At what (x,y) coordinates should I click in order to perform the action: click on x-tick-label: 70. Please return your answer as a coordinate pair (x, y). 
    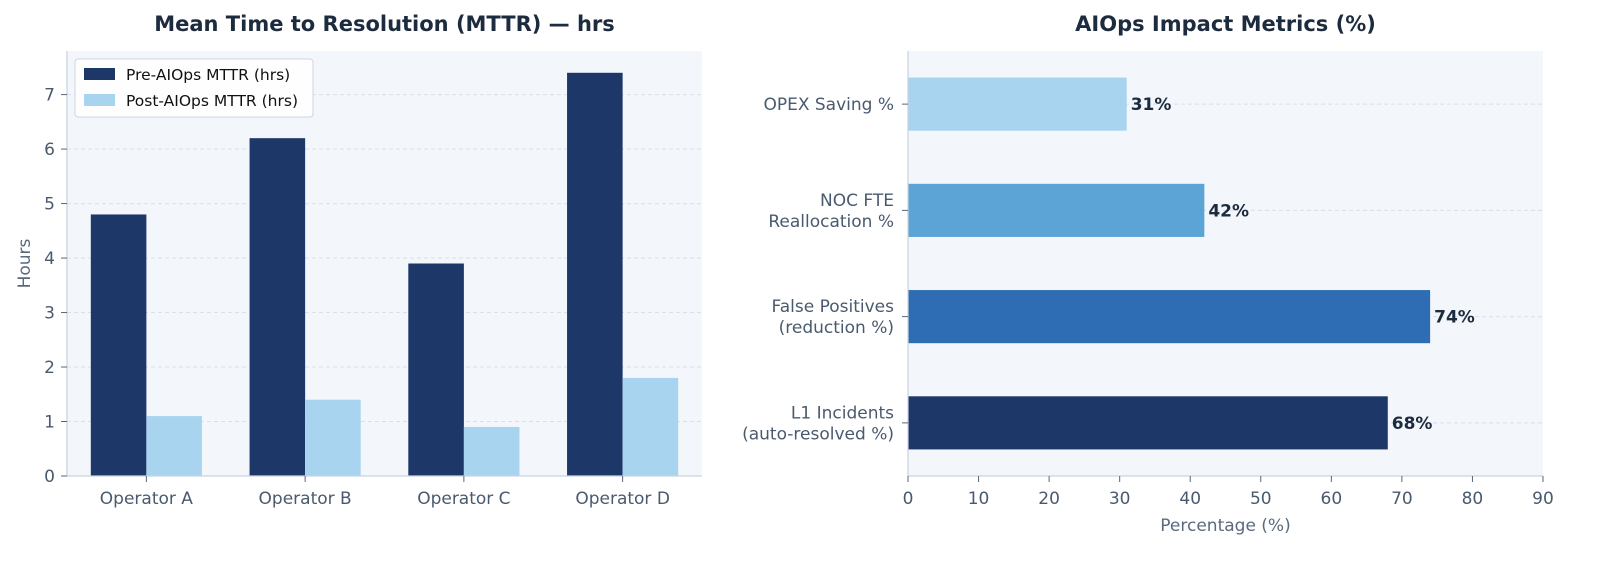
    Looking at the image, I should click on (1402, 499).